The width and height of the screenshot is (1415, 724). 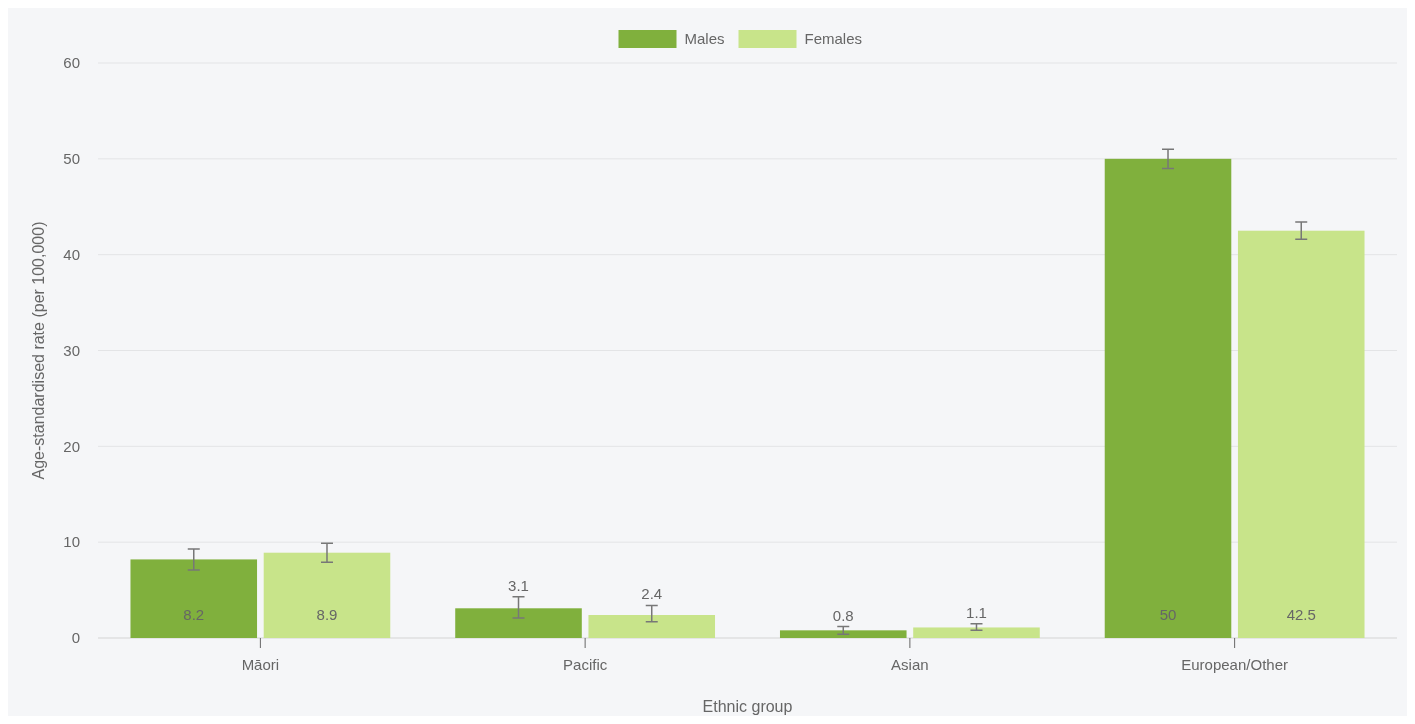 What do you see at coordinates (194, 614) in the screenshot?
I see `data-label: 8.2` at bounding box center [194, 614].